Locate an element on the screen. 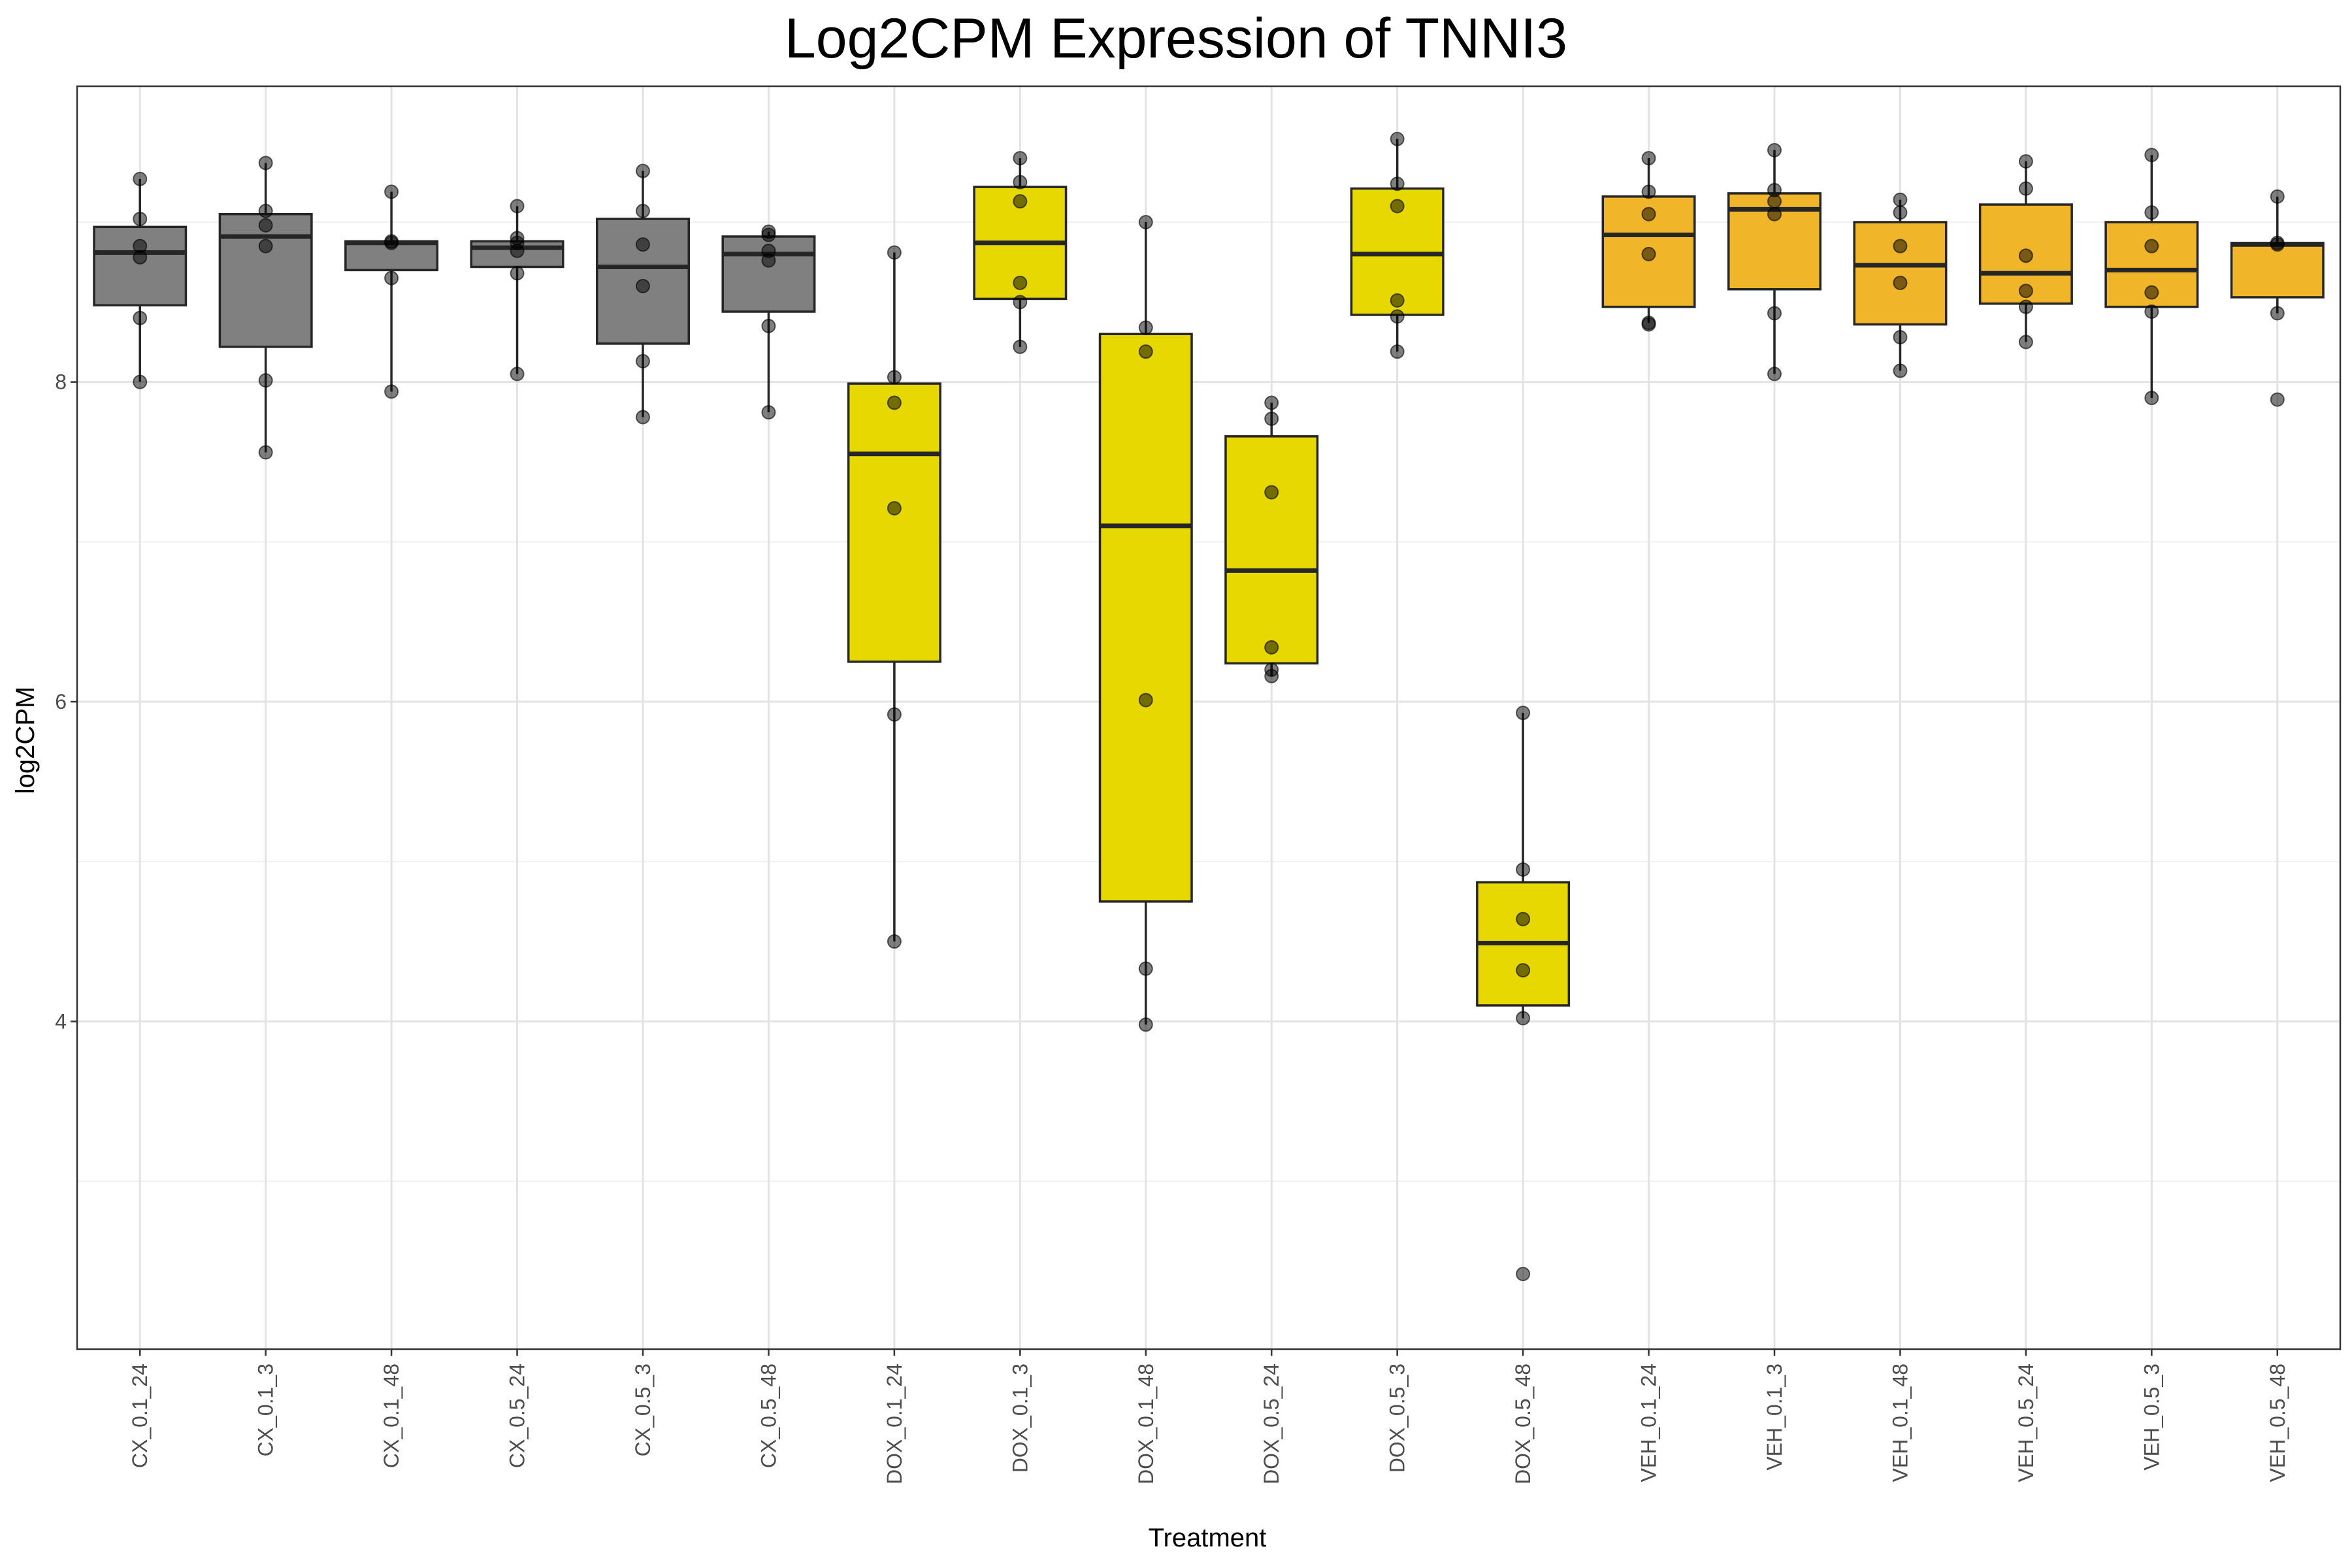 This screenshot has width=2352, height=1568. x-tick-label: CX_0.5_3 is located at coordinates (643, 1410).